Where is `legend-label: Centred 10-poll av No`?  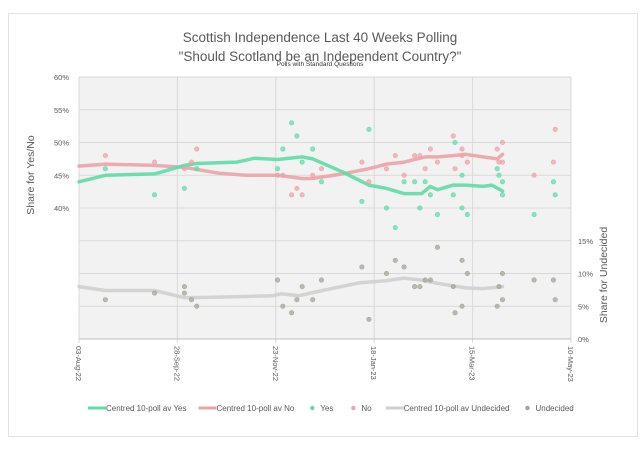
legend-label: Centred 10-poll av No is located at coordinates (256, 408).